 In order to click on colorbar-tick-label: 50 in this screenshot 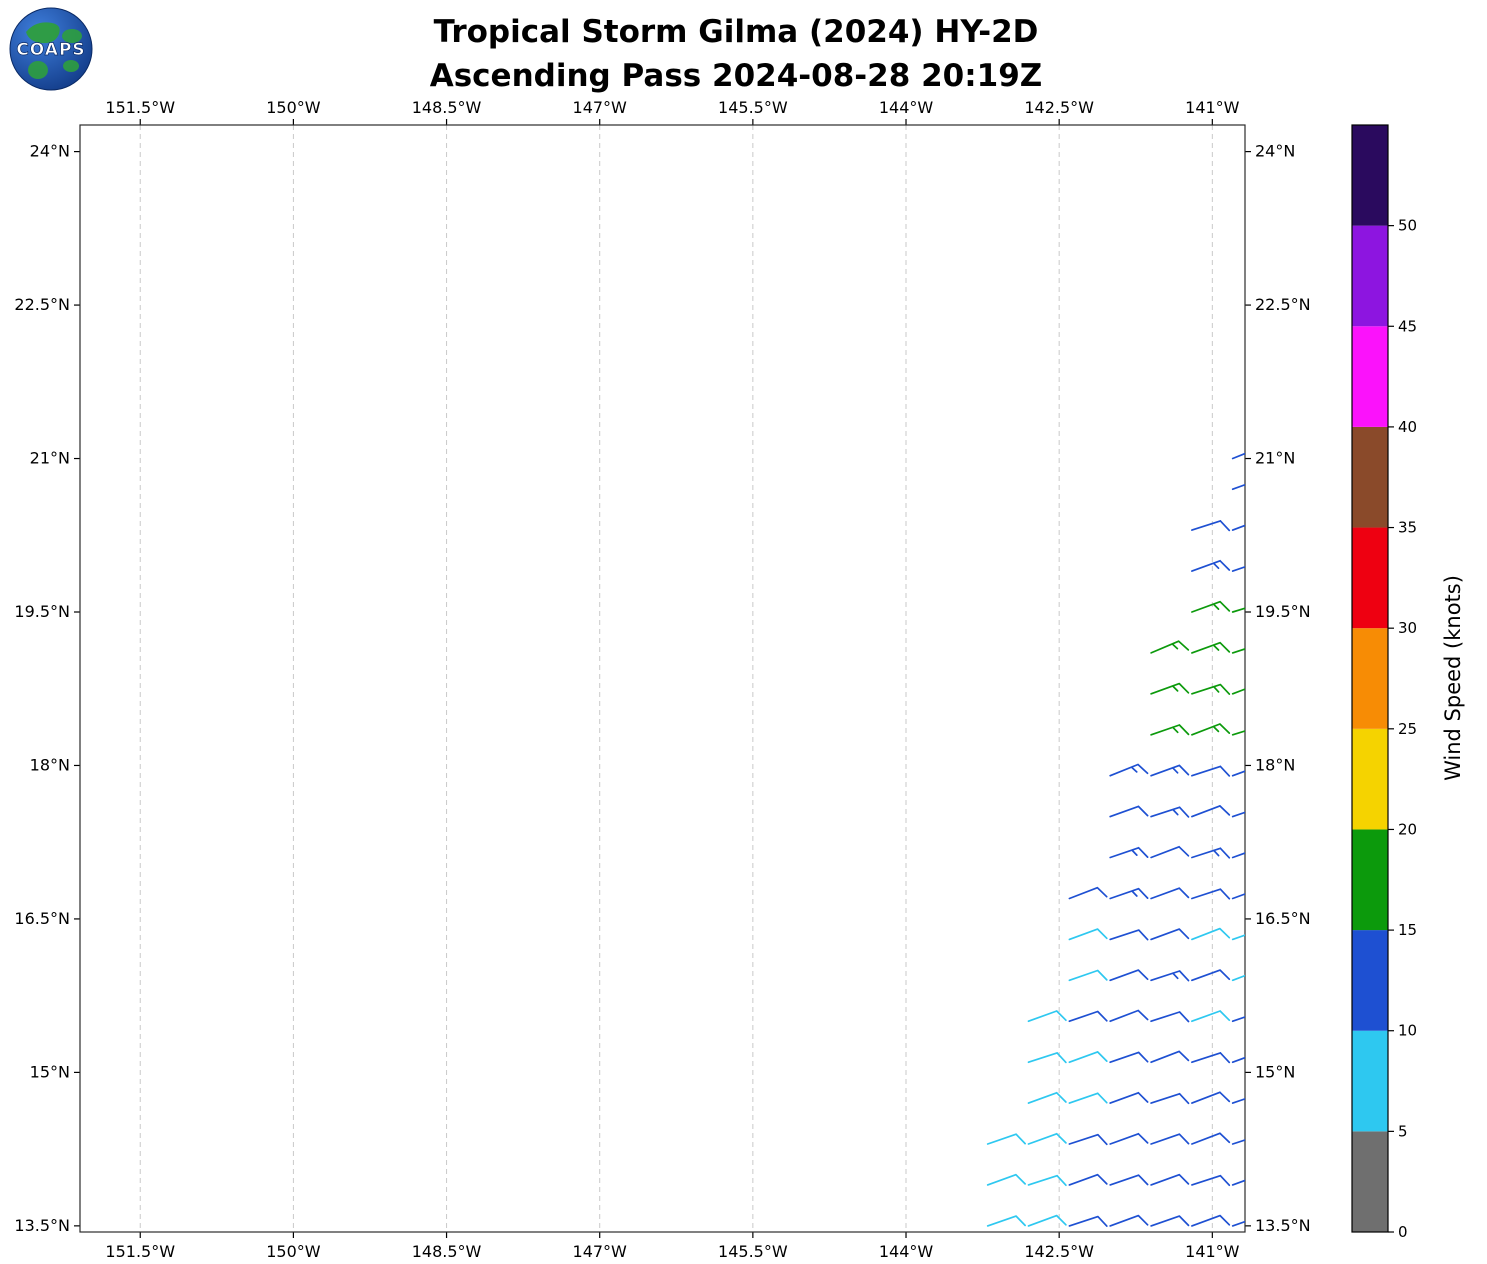, I will do `click(1407, 226)`.